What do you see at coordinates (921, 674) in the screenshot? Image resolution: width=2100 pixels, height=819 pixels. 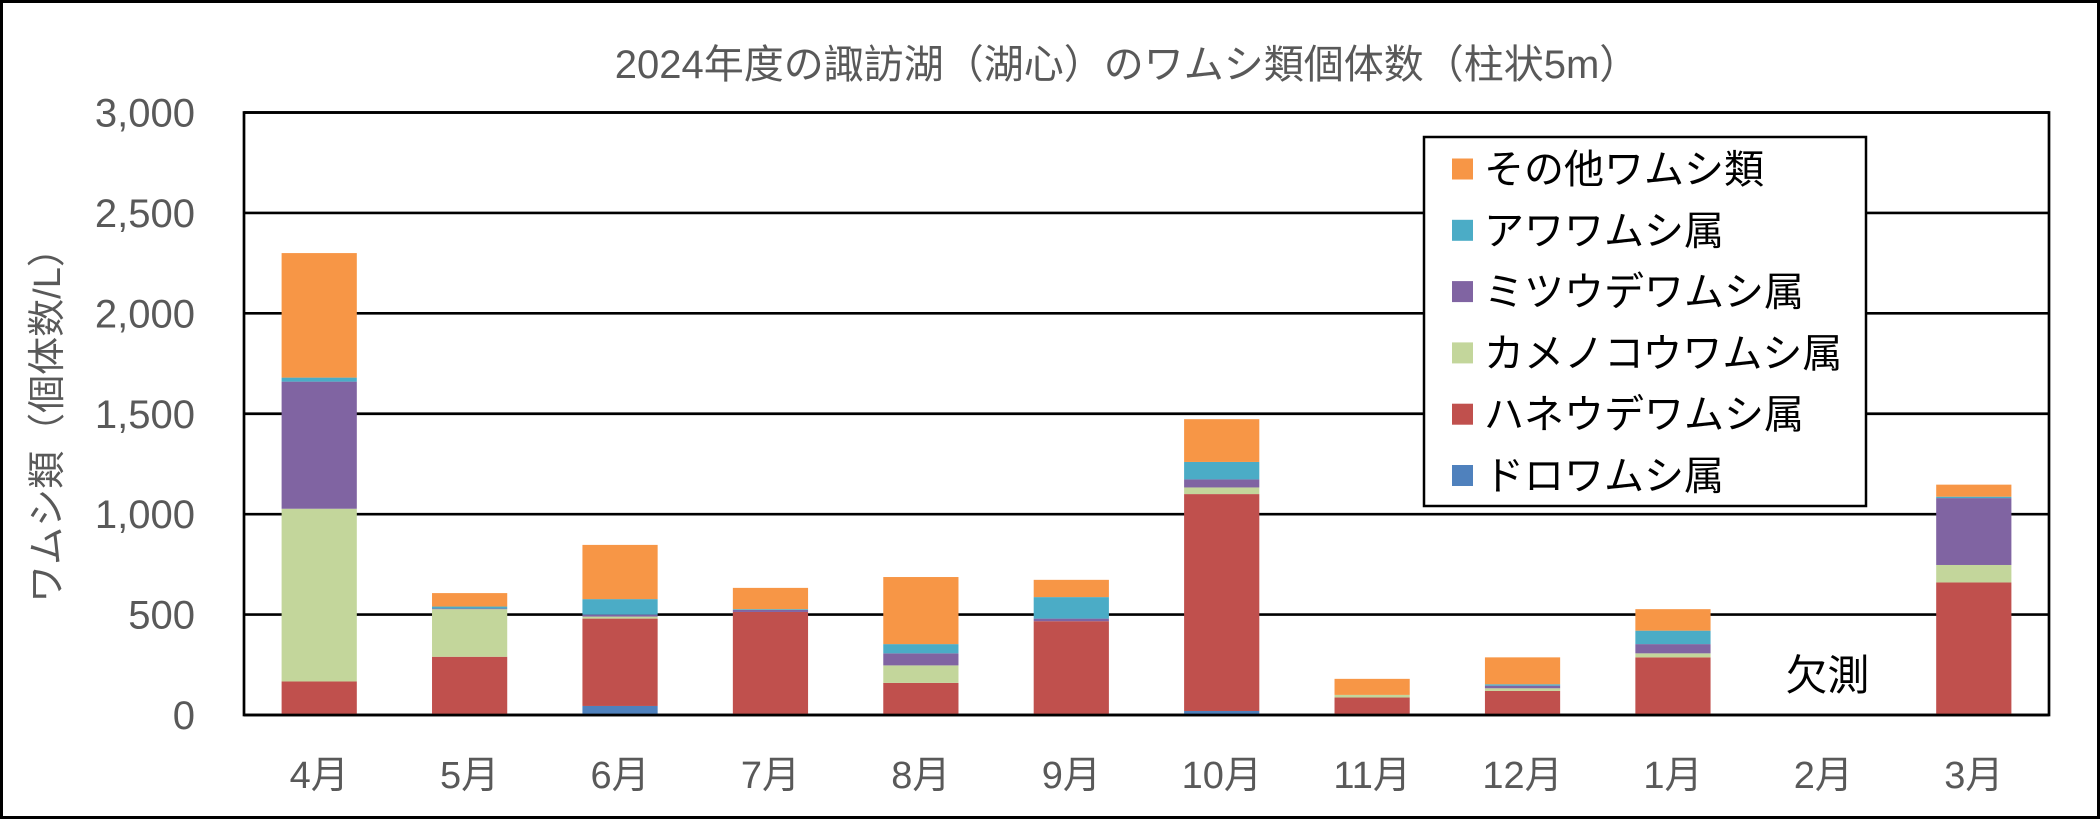 I see `bar-segment-s2-c4` at bounding box center [921, 674].